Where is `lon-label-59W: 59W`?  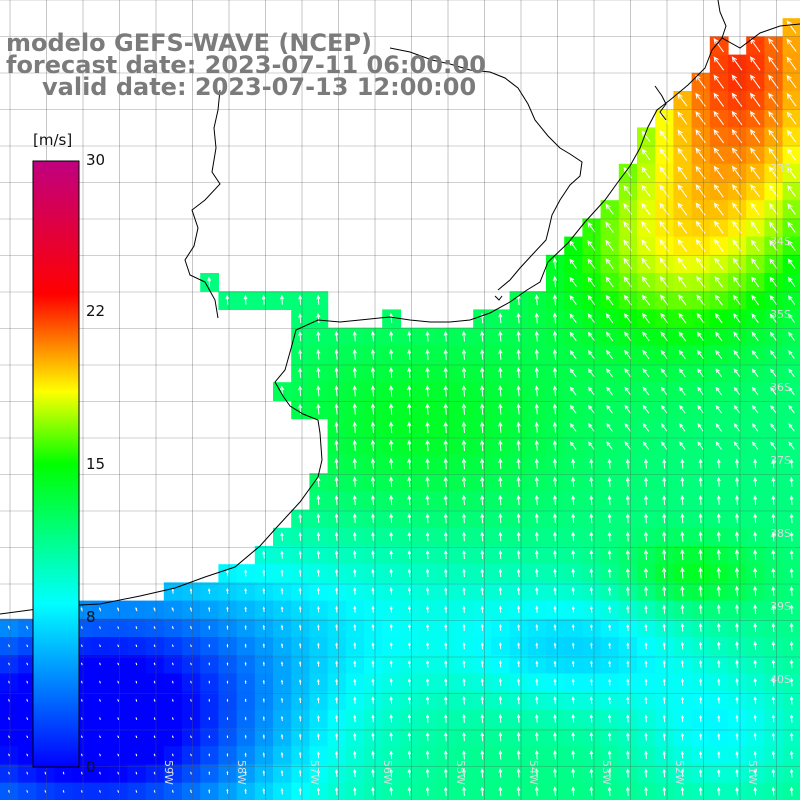
lon-label-59W: 59W is located at coordinates (168, 772).